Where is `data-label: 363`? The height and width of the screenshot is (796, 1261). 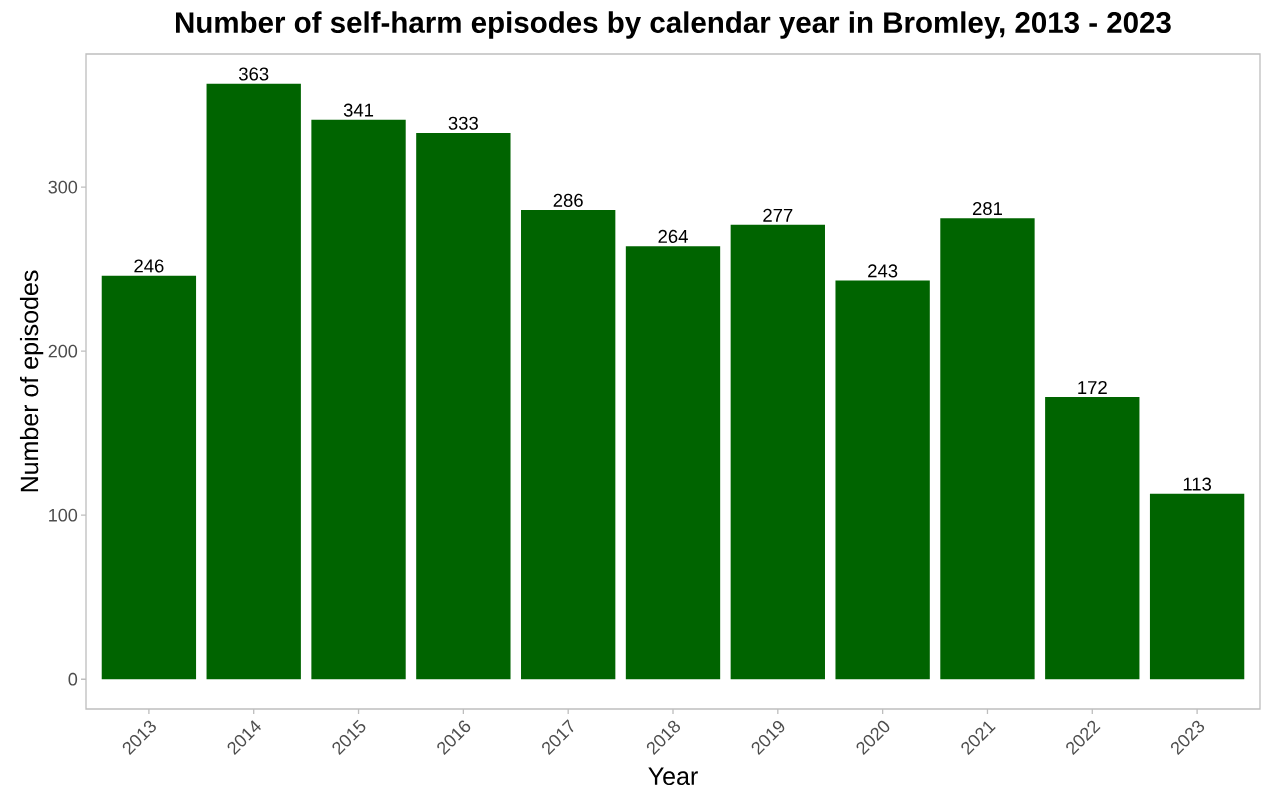 data-label: 363 is located at coordinates (253, 74).